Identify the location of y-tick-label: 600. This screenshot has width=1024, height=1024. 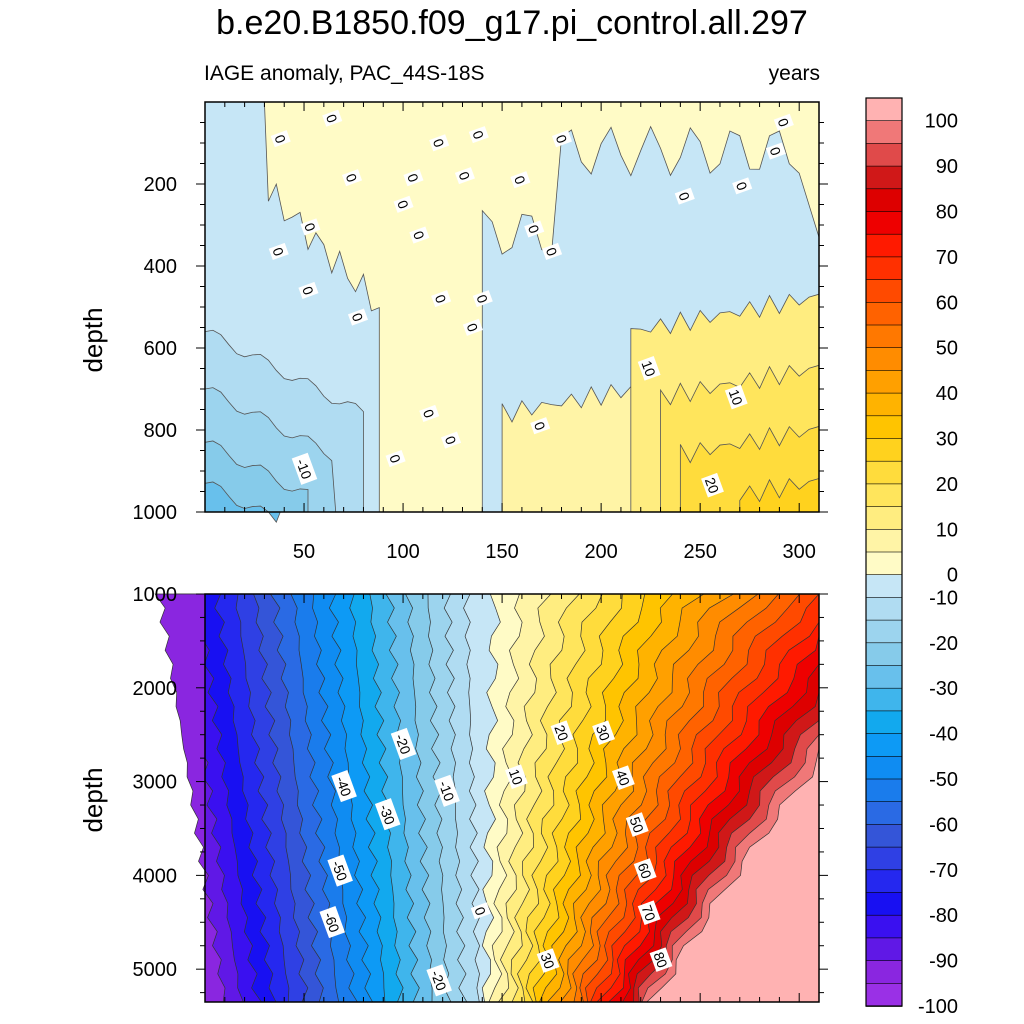
(160, 349).